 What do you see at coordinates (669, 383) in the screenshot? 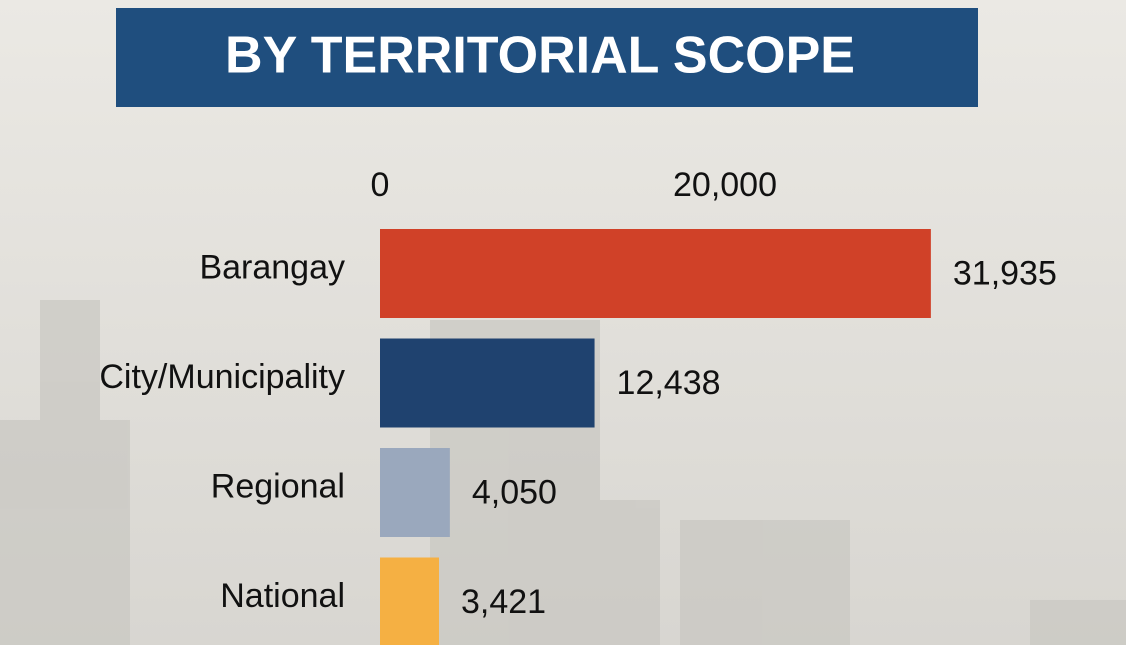
I see `value-label: 12,438` at bounding box center [669, 383].